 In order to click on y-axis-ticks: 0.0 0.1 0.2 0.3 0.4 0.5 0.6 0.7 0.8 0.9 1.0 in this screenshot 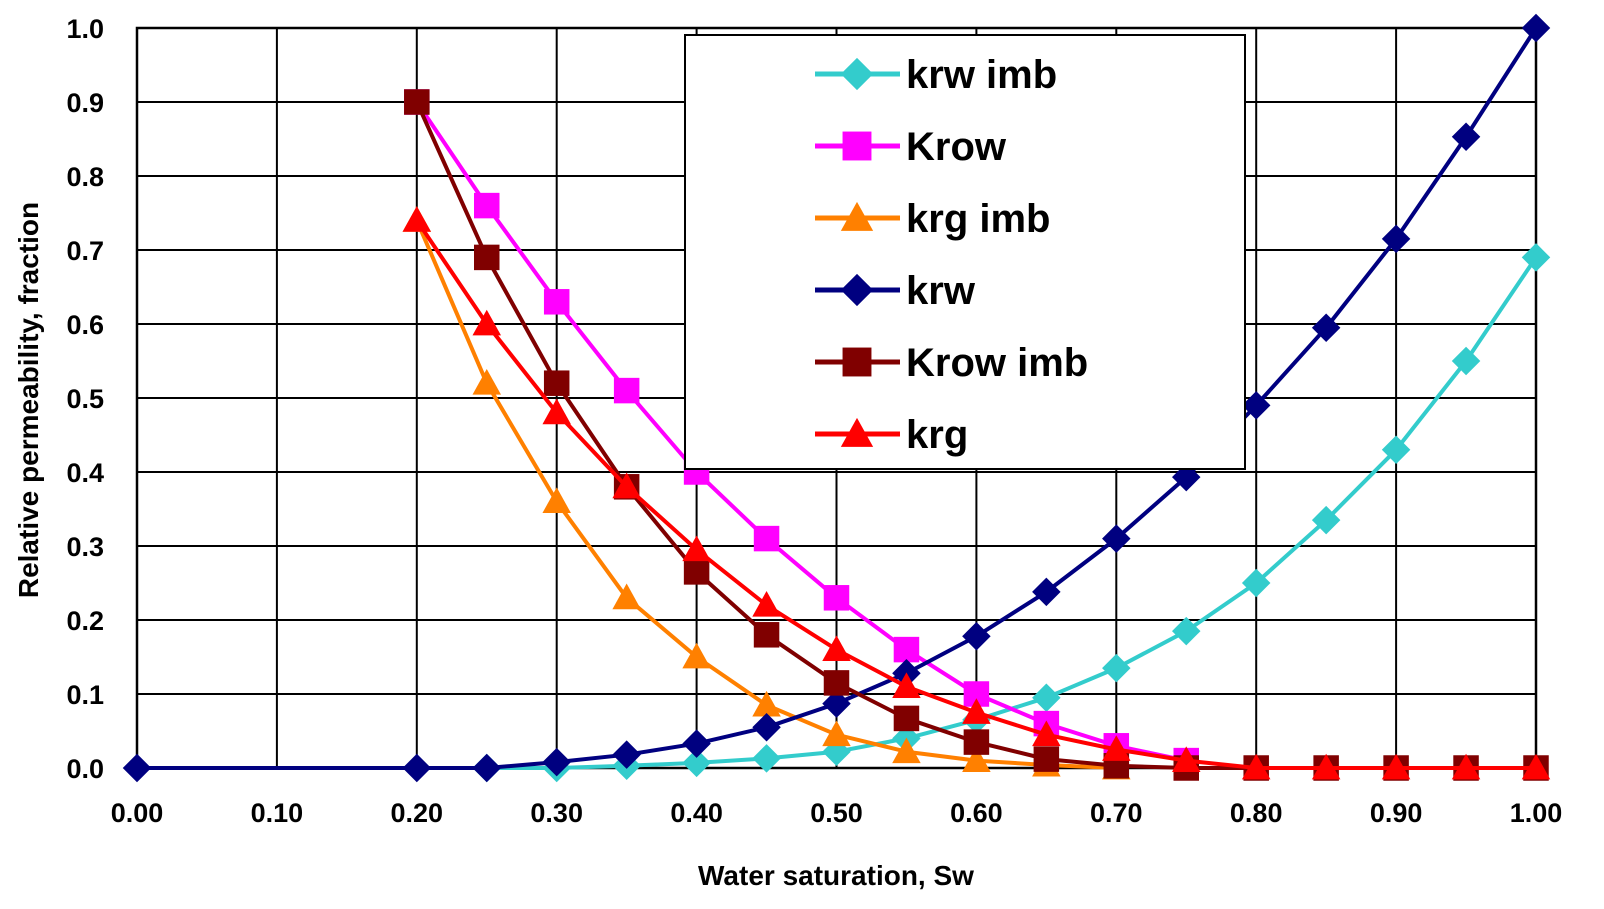, I will do `click(85, 399)`.